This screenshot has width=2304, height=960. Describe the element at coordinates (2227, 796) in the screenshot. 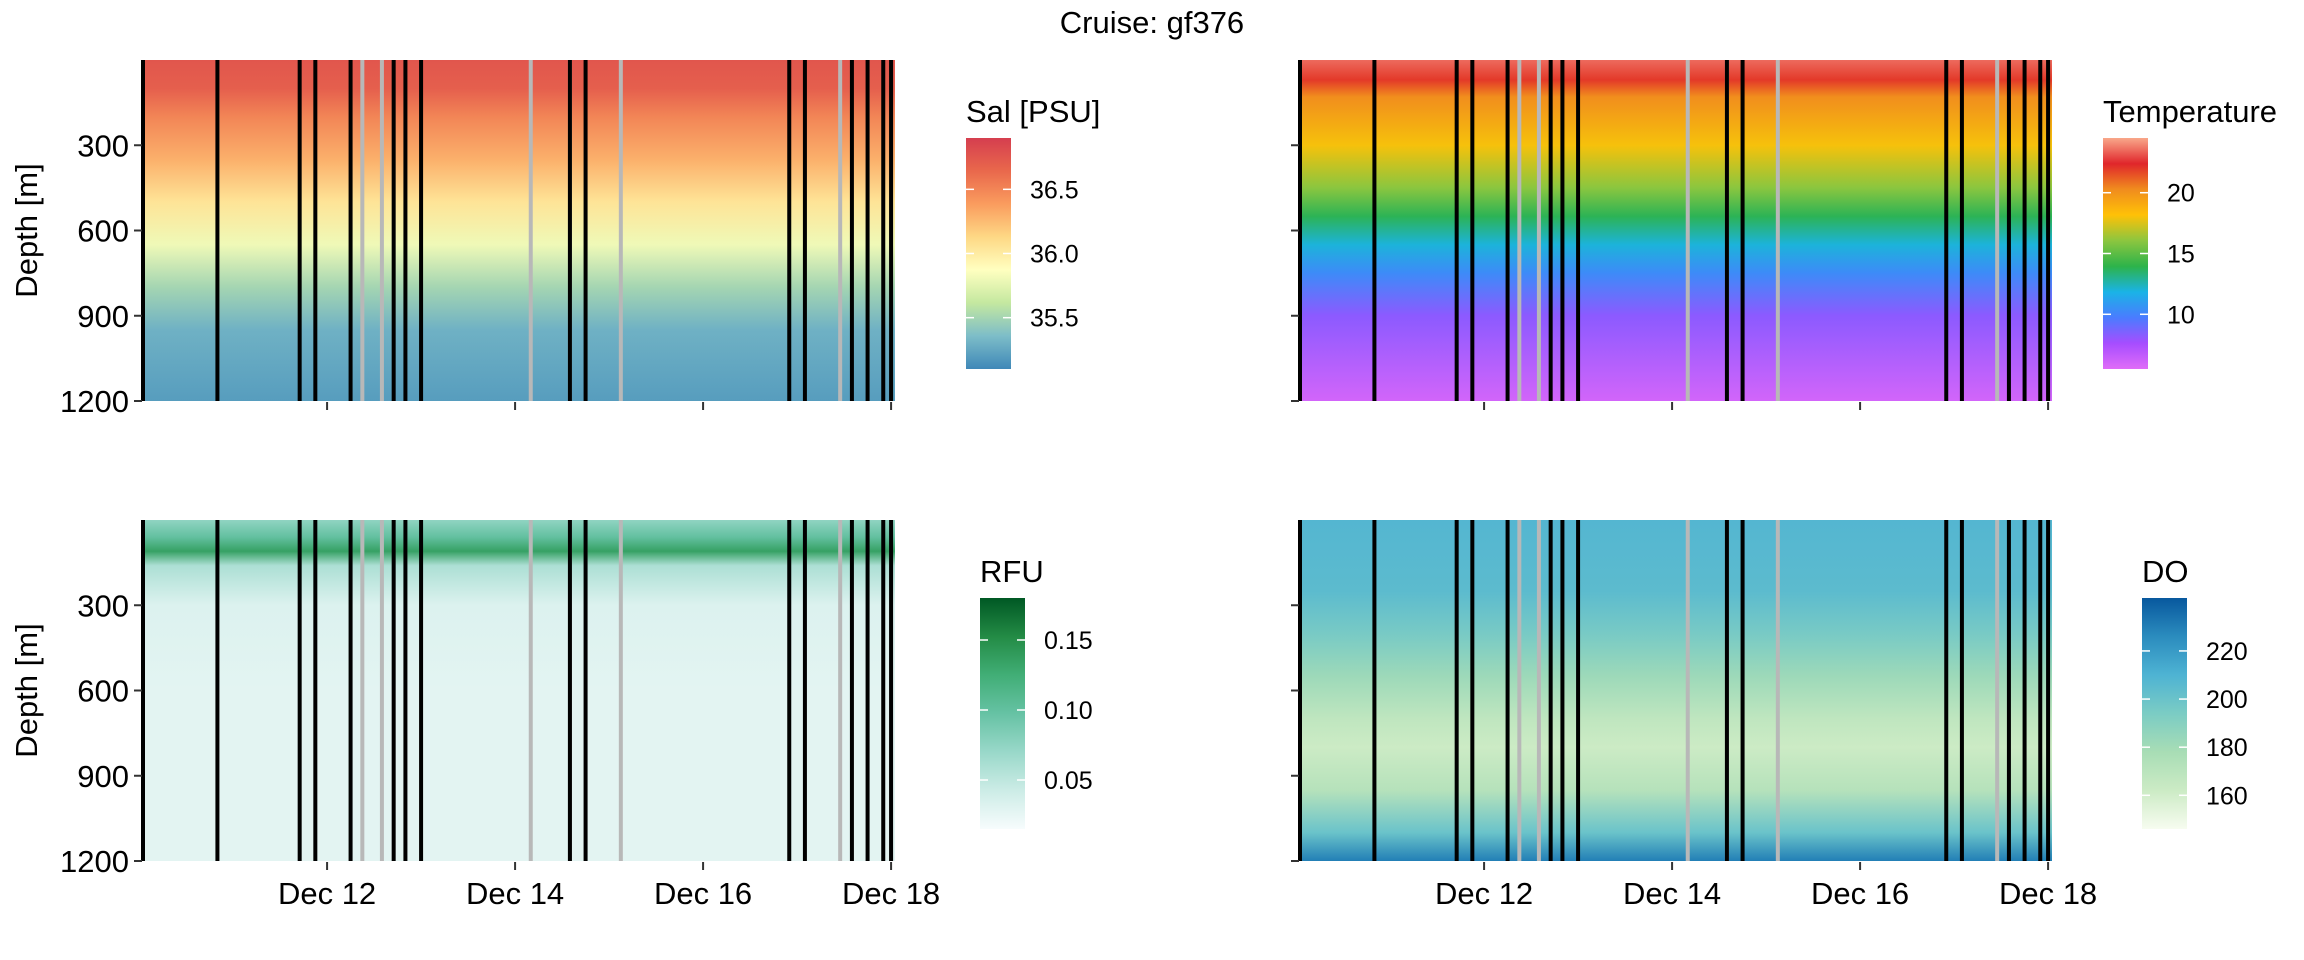

I see `colorbar-tick-label: 160` at that location.